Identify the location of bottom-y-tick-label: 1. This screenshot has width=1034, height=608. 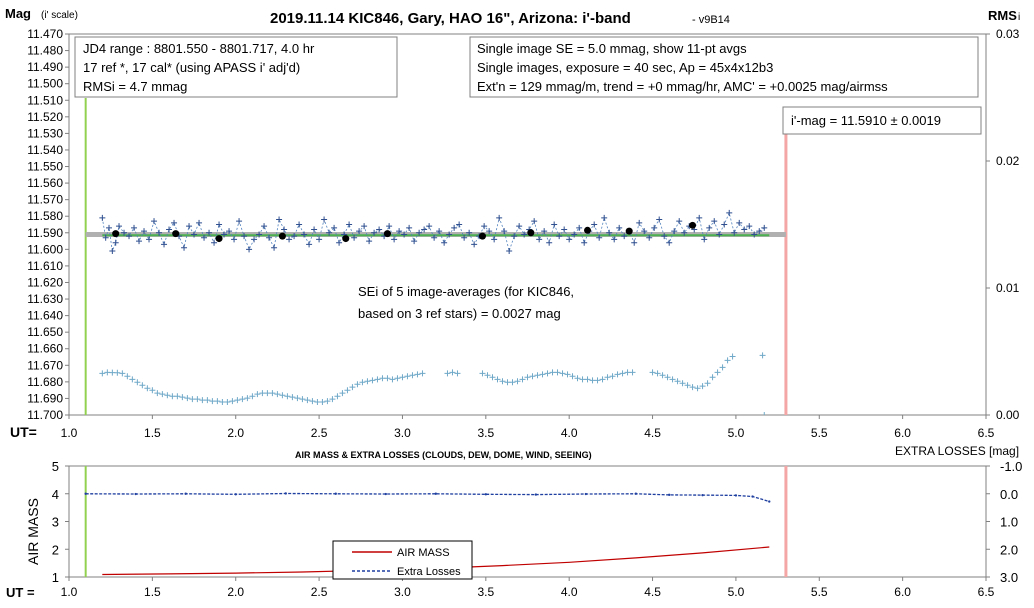
(55, 577).